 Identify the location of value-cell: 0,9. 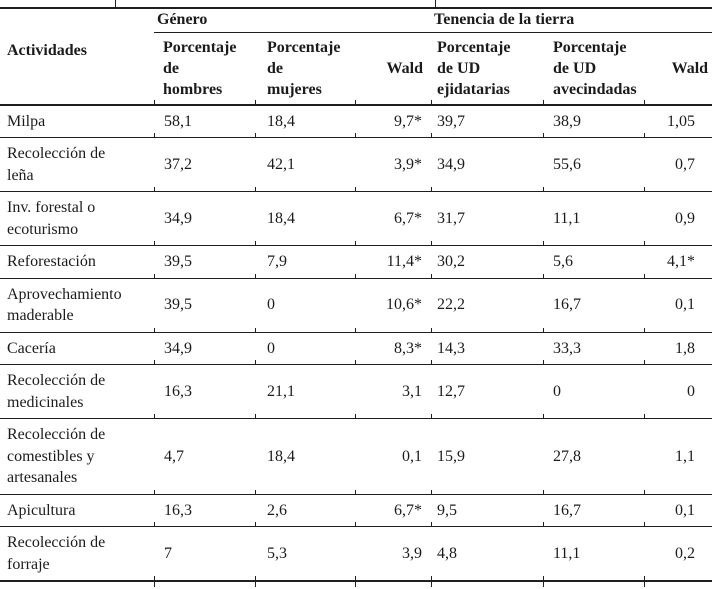
(678, 218).